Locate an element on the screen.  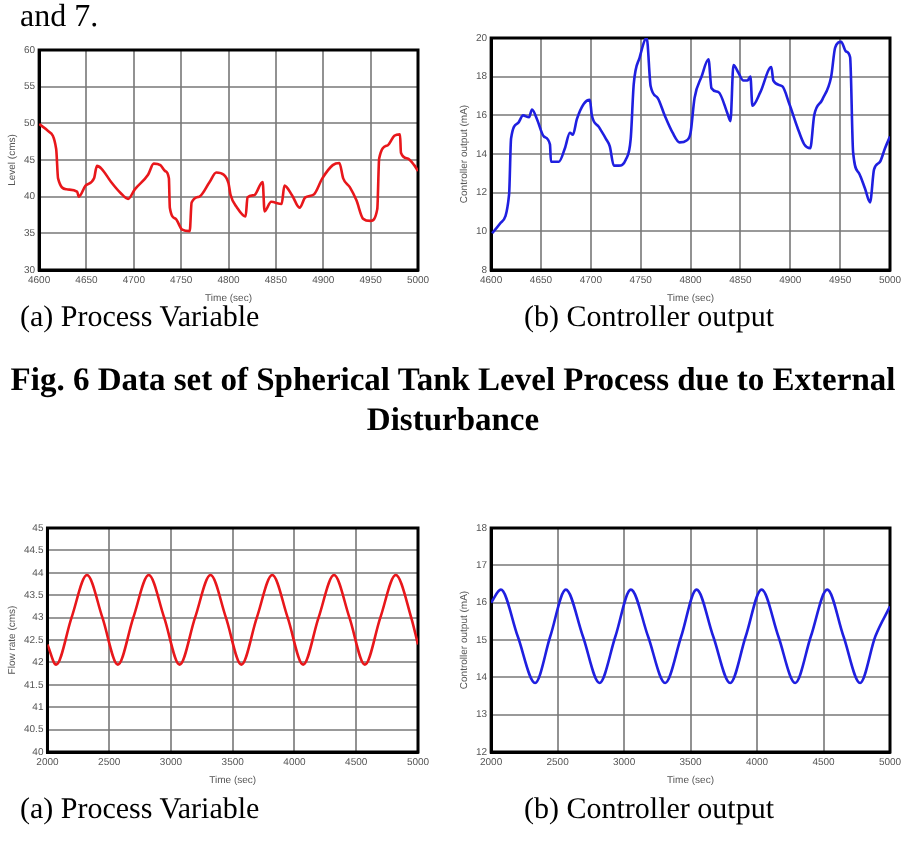
caption: Fig. 6 Data set of Spherical Tank Level Process due to External Disturbance is located at coordinates (453, 400).